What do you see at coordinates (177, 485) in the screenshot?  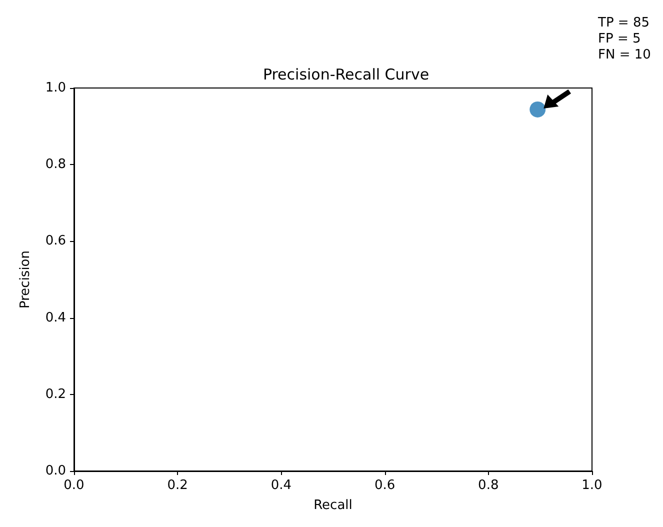 I see `x-tick-label: 0.2` at bounding box center [177, 485].